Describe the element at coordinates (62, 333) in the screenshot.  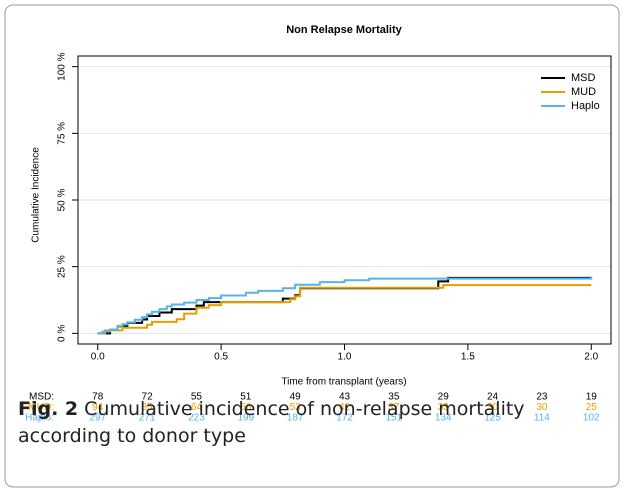
I see `y-tick-label: 0 %` at that location.